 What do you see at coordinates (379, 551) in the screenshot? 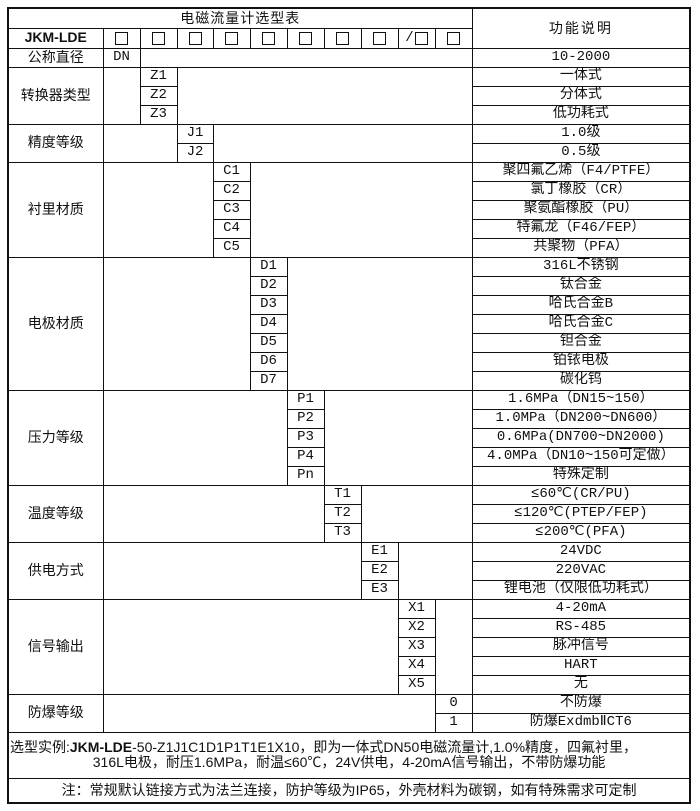
I see `code-cell: E1` at bounding box center [379, 551].